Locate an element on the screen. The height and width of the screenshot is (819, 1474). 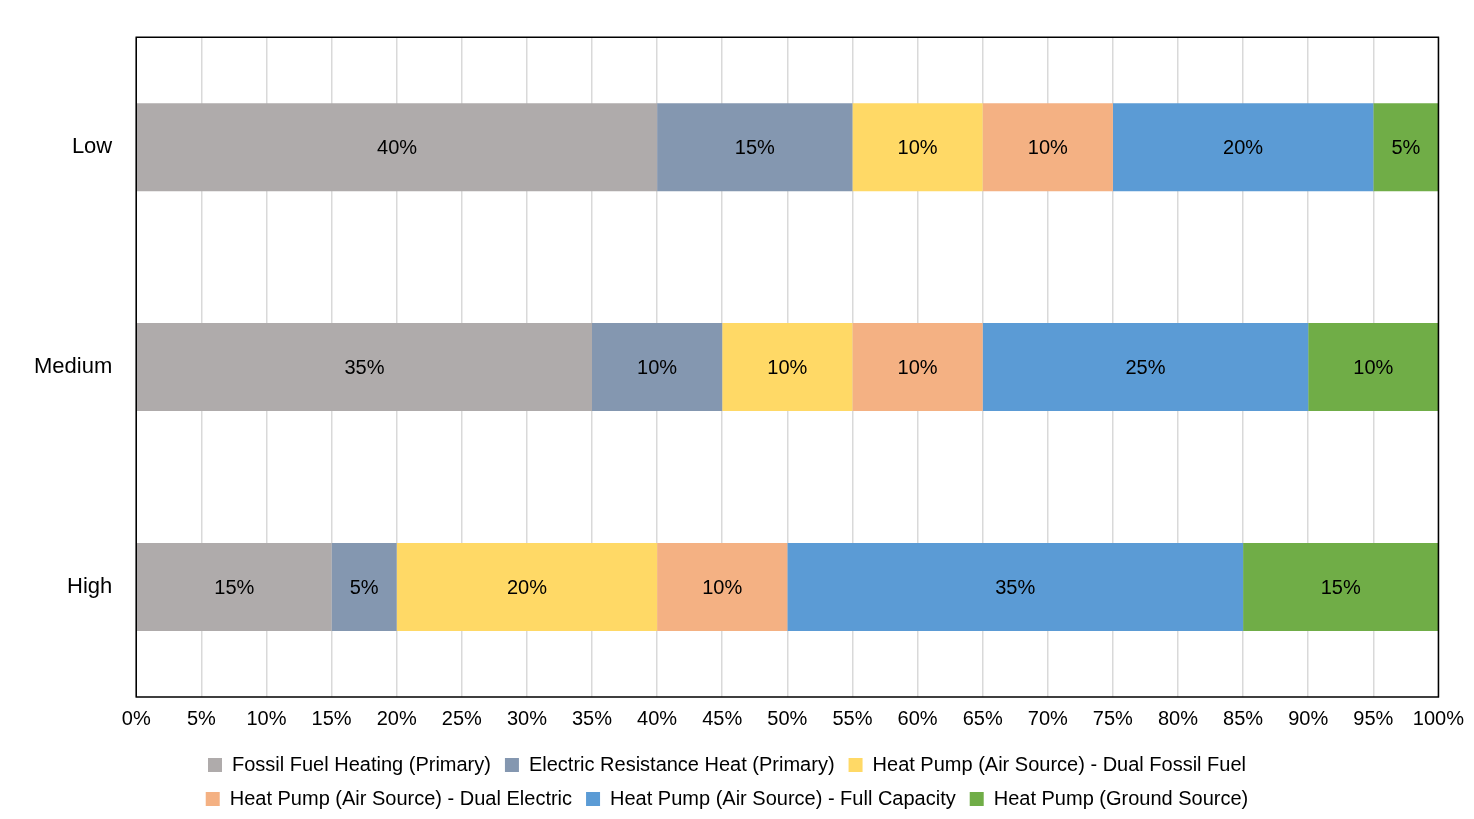
x-tick-label: 60% is located at coordinates (917, 717).